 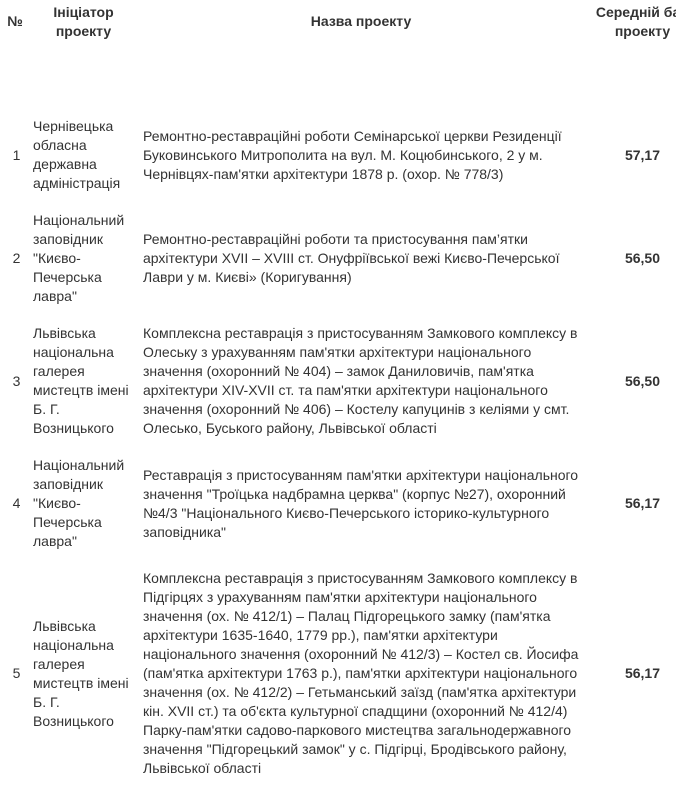 I want to click on header-average-score: Середній бал проекту, so click(x=635, y=21).